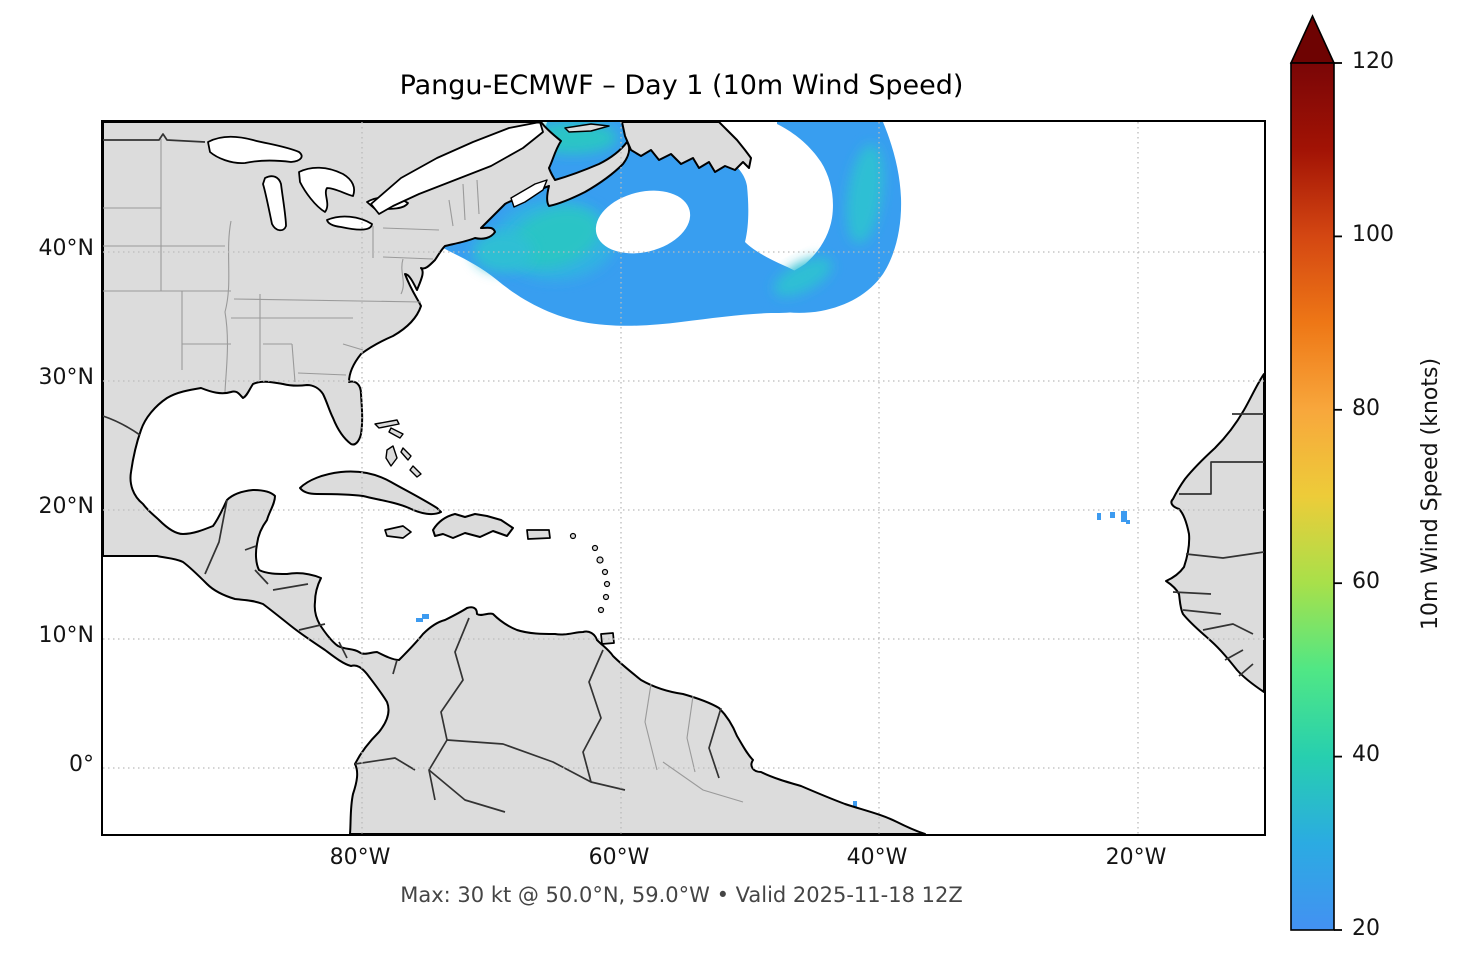 The width and height of the screenshot is (1466, 969). What do you see at coordinates (590, 573) in the screenshot?
I see `coastline-lesser-antilles` at bounding box center [590, 573].